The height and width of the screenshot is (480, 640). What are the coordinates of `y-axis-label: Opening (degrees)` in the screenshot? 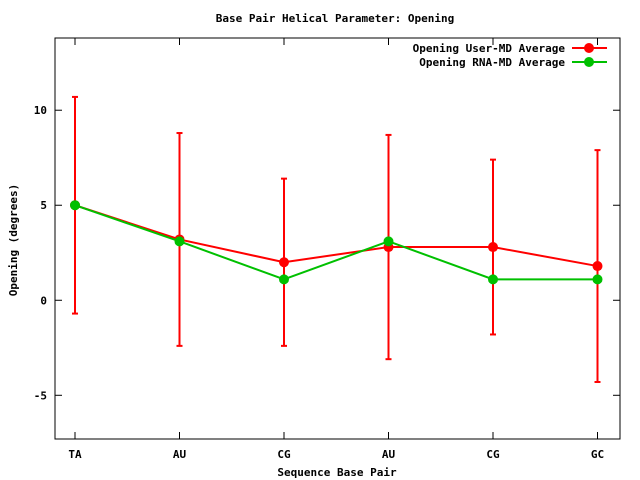 It's located at (13, 240).